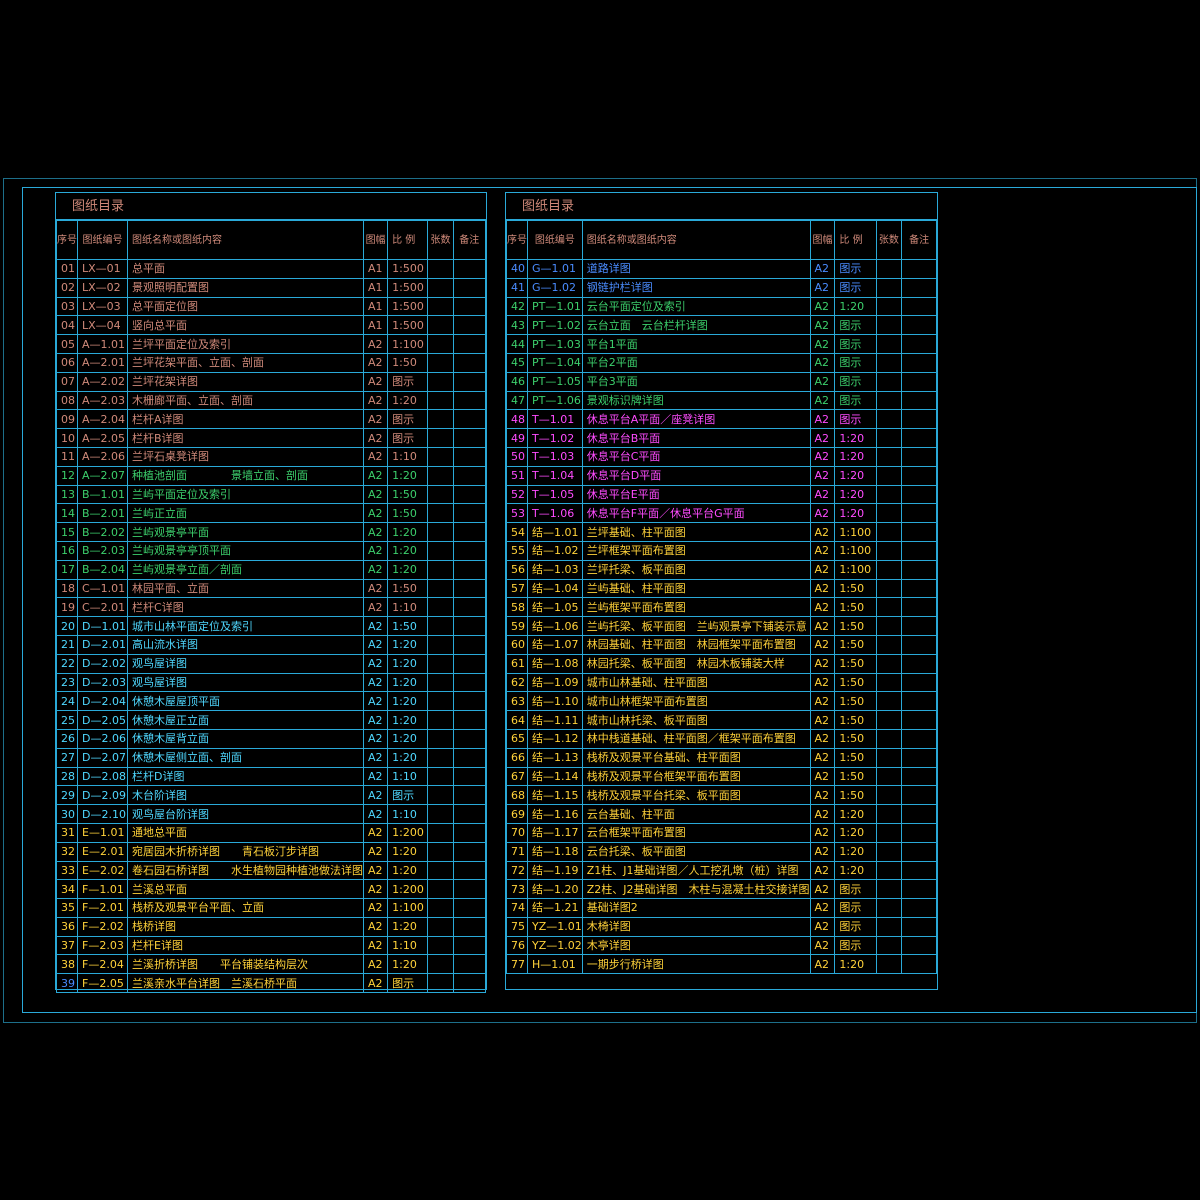  I want to click on row-code: 结—1.05, so click(555, 607).